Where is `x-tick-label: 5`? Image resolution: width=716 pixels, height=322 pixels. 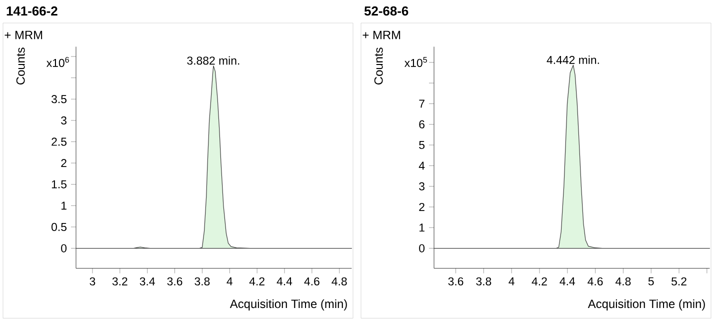
x-tick-label: 5 is located at coordinates (651, 281).